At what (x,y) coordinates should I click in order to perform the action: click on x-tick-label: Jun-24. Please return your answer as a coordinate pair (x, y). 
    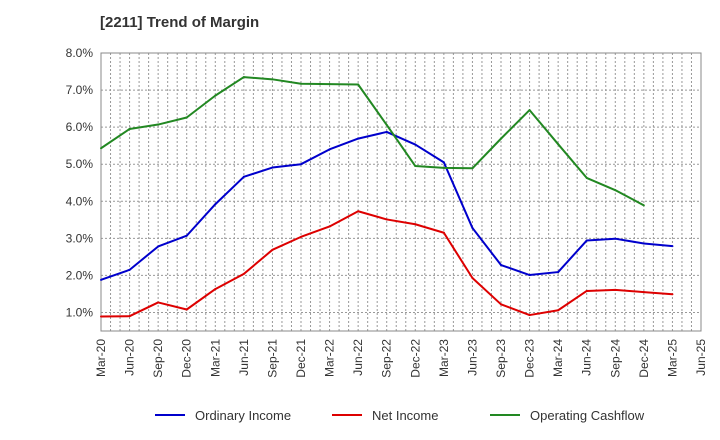
    Looking at the image, I should click on (587, 357).